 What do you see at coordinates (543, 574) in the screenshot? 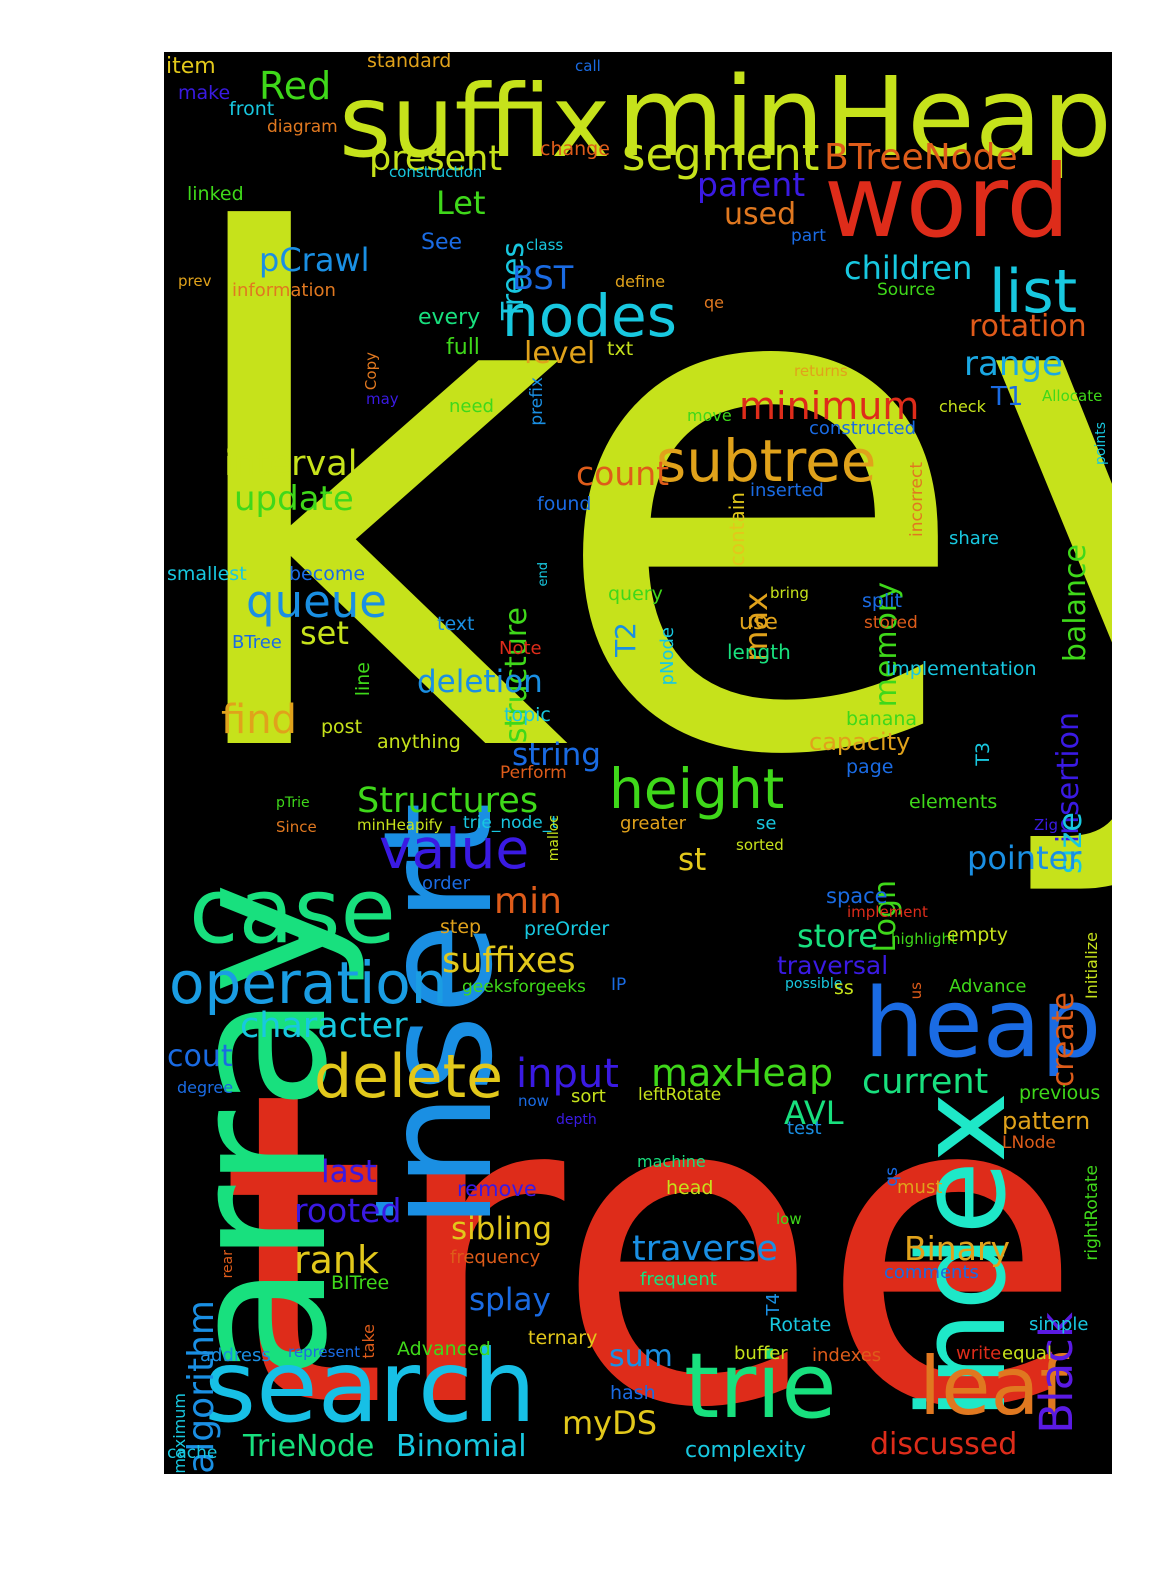
I see `word-end: end` at bounding box center [543, 574].